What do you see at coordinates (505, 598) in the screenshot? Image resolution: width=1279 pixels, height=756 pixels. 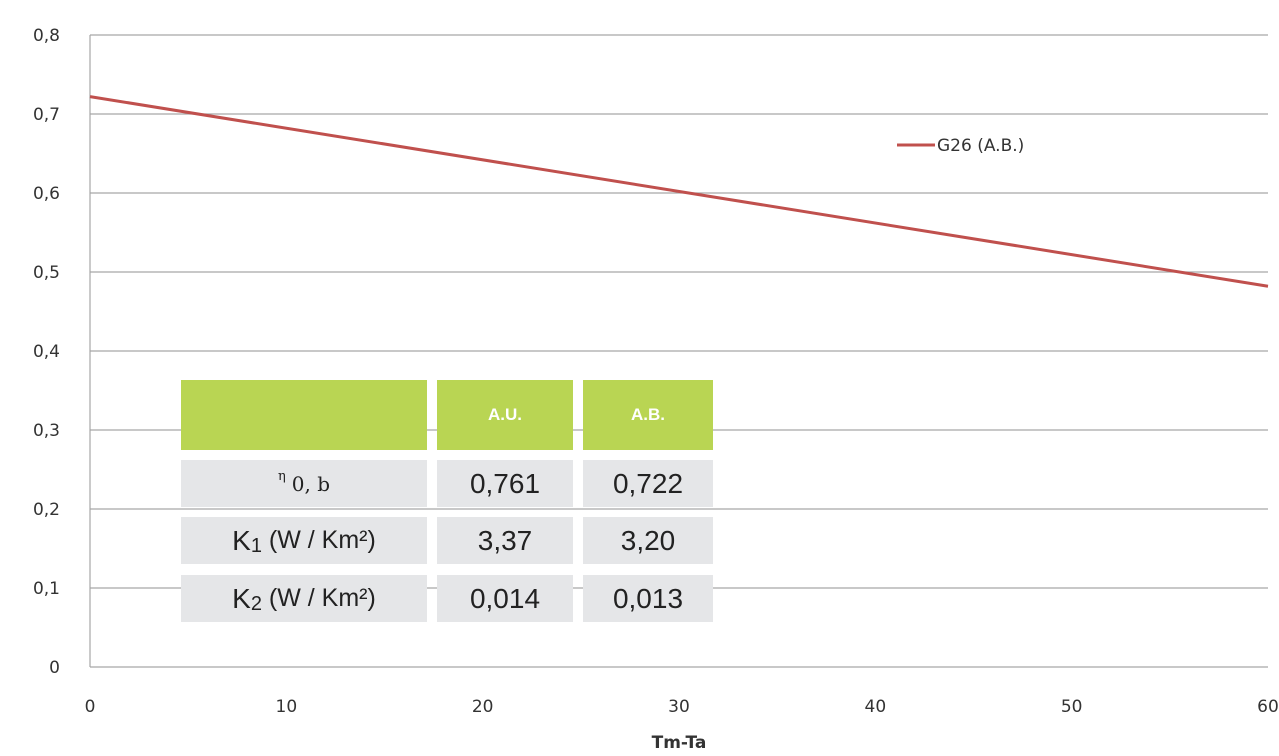 I see `value-au-k2: 0,014` at bounding box center [505, 598].